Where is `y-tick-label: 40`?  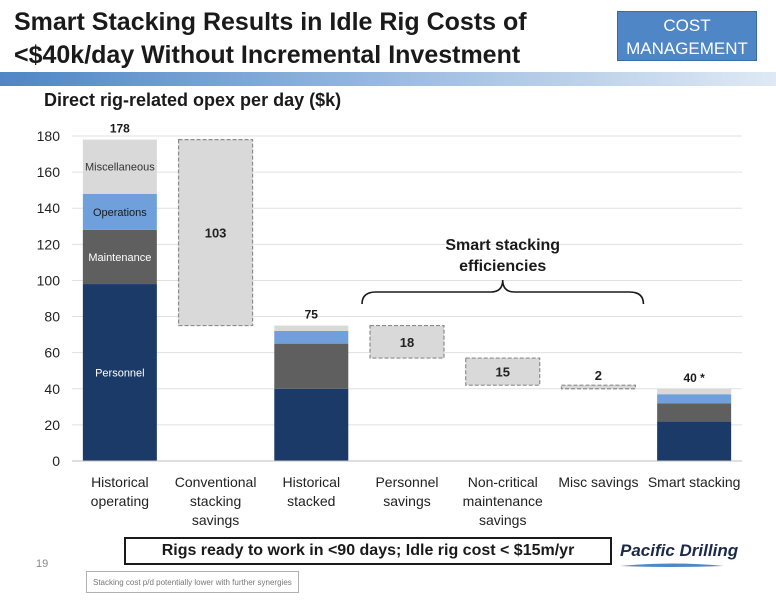
y-tick-label: 40 is located at coordinates (52, 389).